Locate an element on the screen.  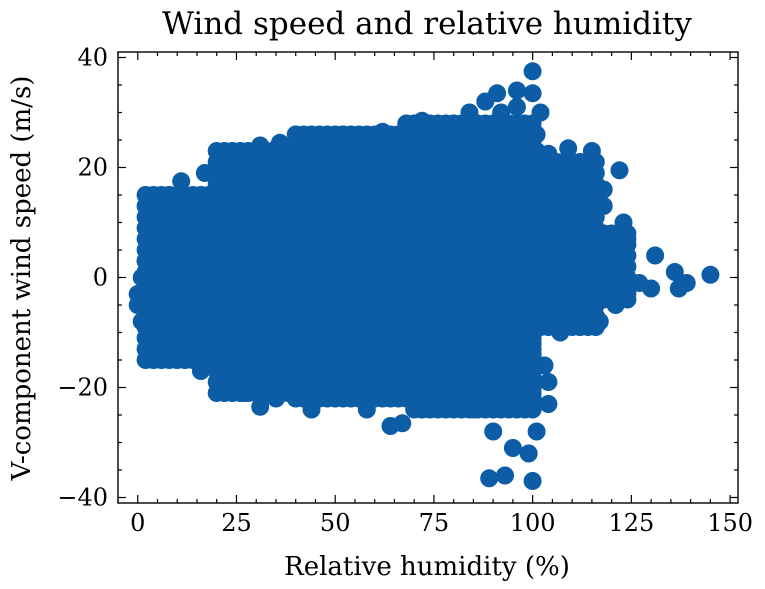
chart-title: Wind speed and relative humidity is located at coordinates (427, 24).